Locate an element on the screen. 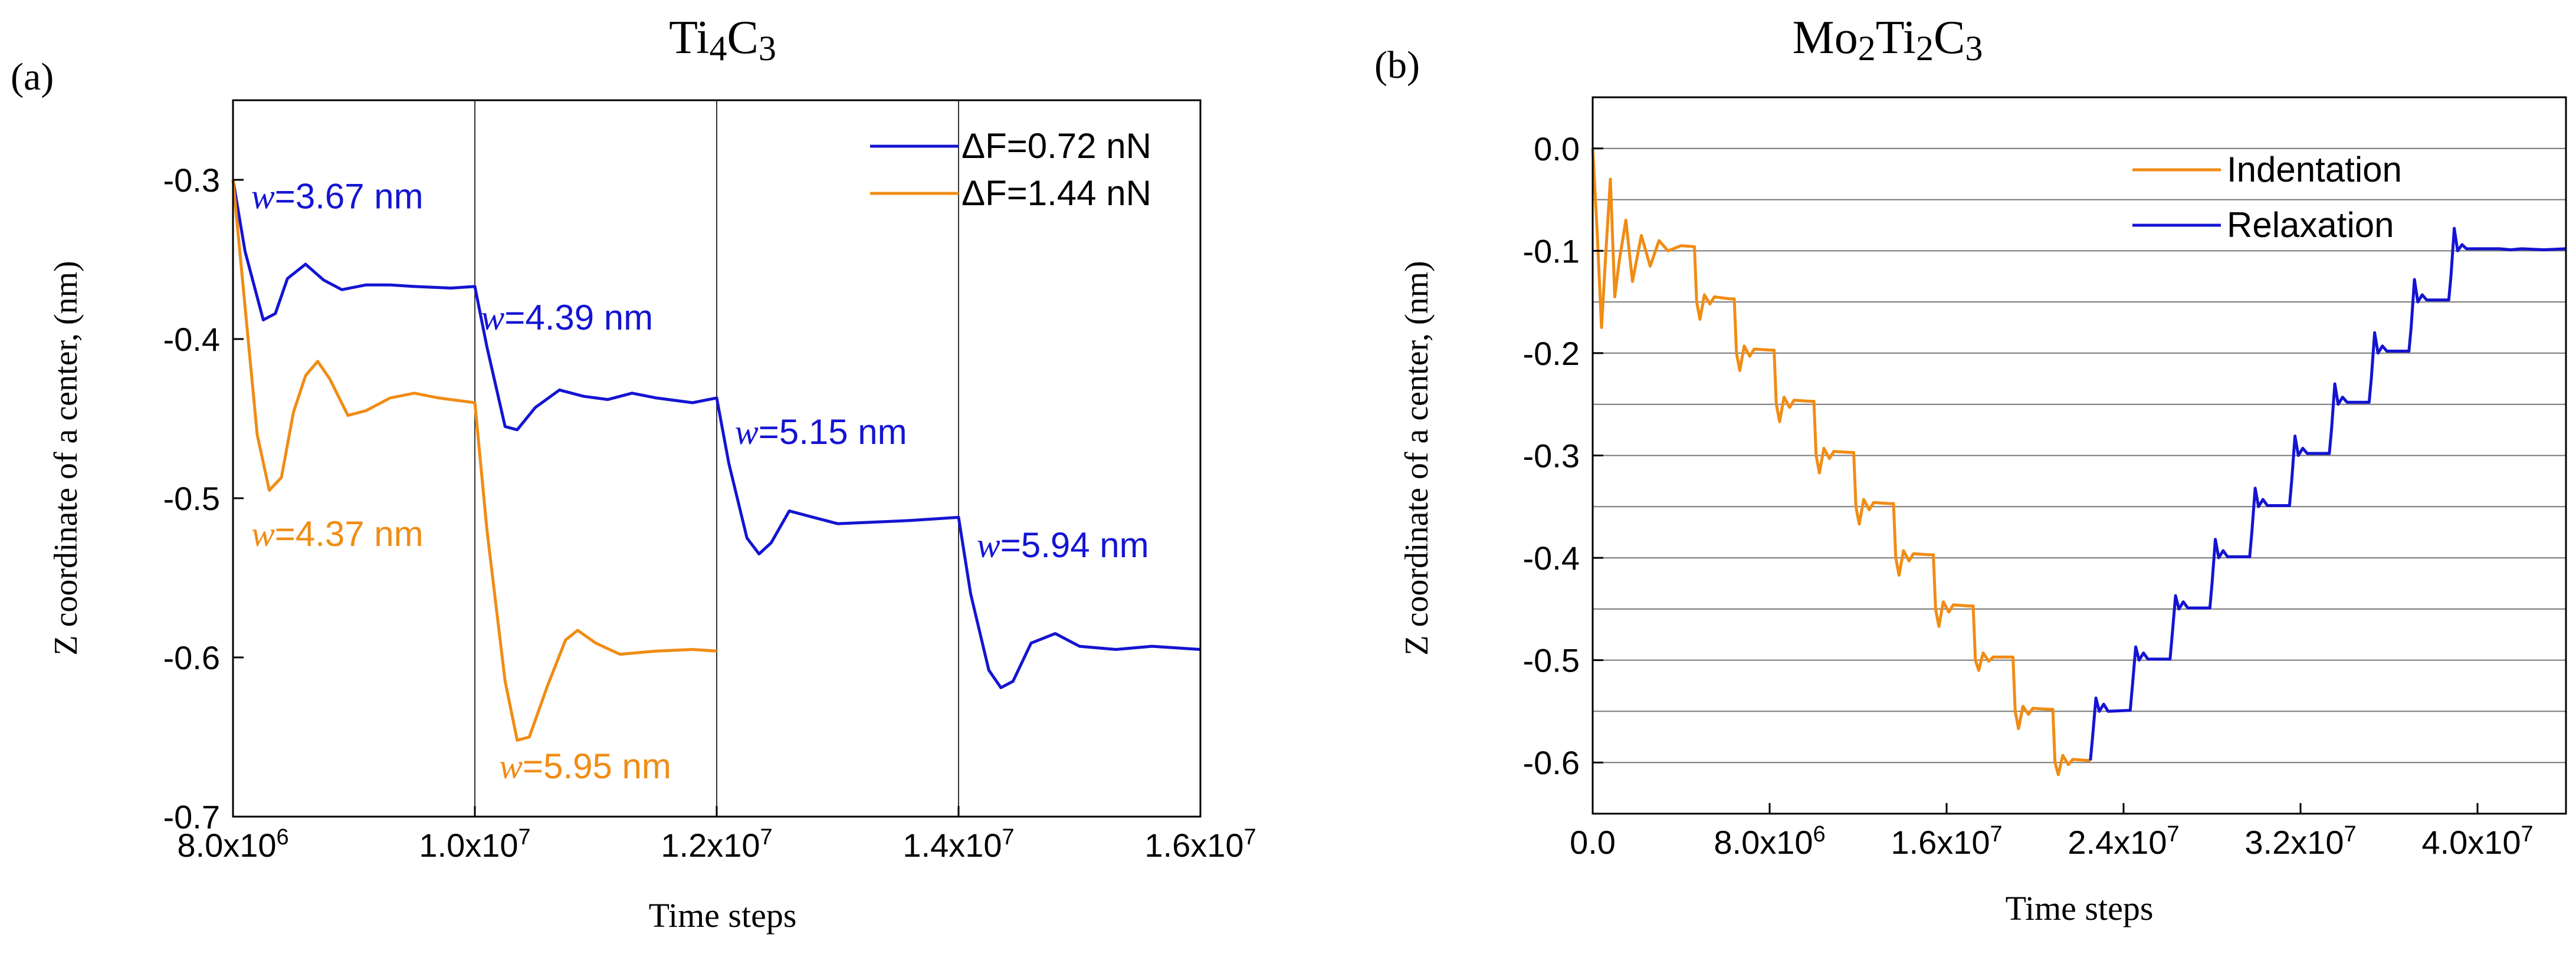  panel-b-label: (b) is located at coordinates (1397, 65).